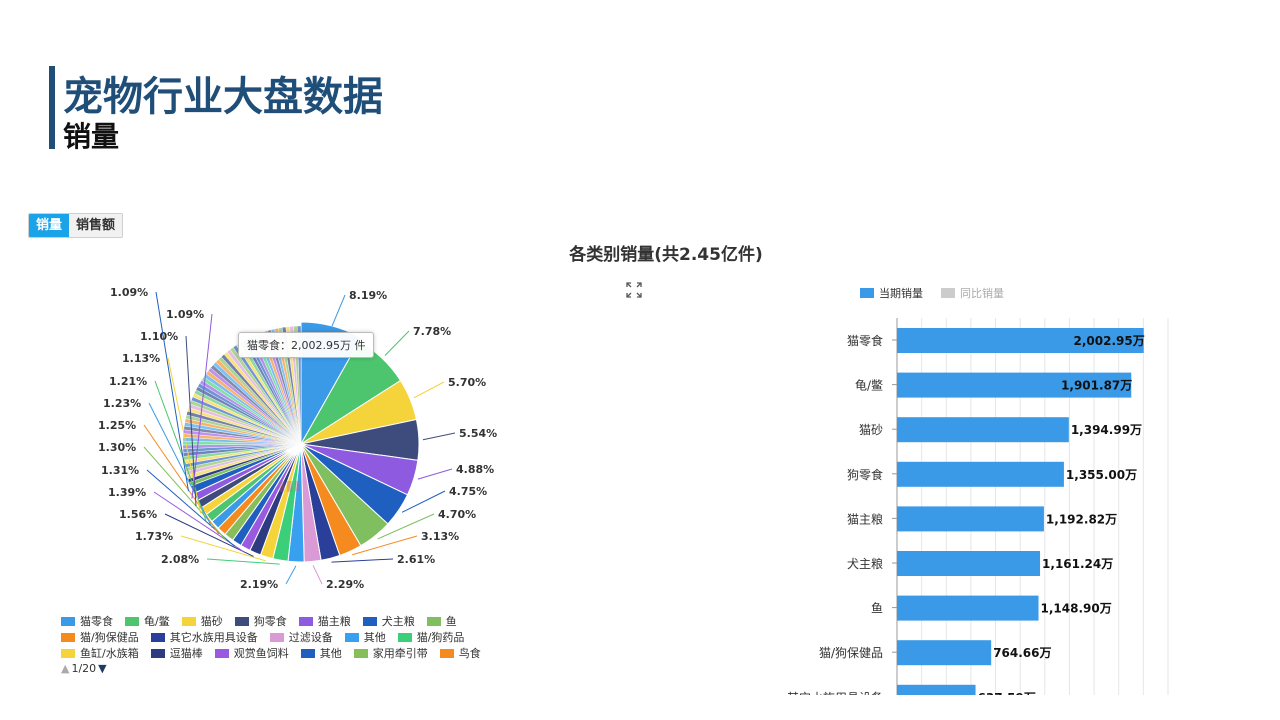 The image size is (1280, 720). I want to click on pie-legend-item: 猫主粮, so click(324, 621).